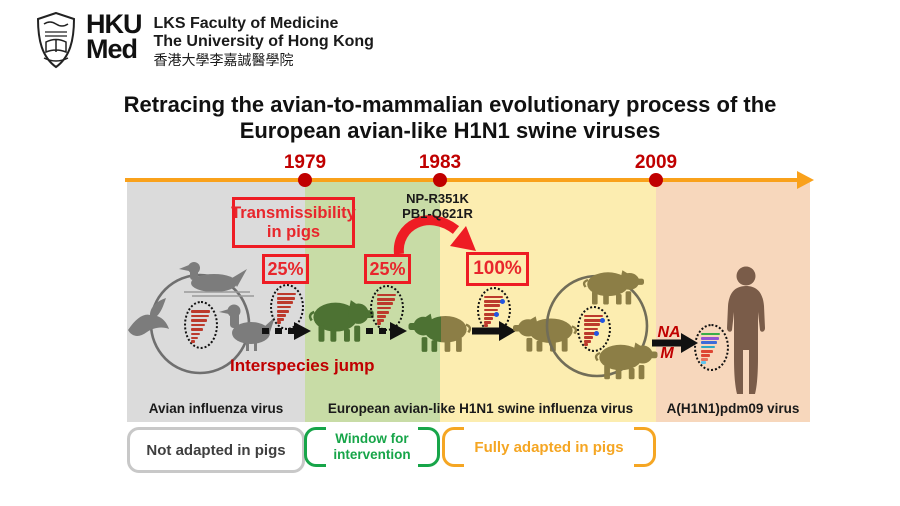  Describe the element at coordinates (114, 24) in the screenshot. I see `logo-hku: HKU` at that location.